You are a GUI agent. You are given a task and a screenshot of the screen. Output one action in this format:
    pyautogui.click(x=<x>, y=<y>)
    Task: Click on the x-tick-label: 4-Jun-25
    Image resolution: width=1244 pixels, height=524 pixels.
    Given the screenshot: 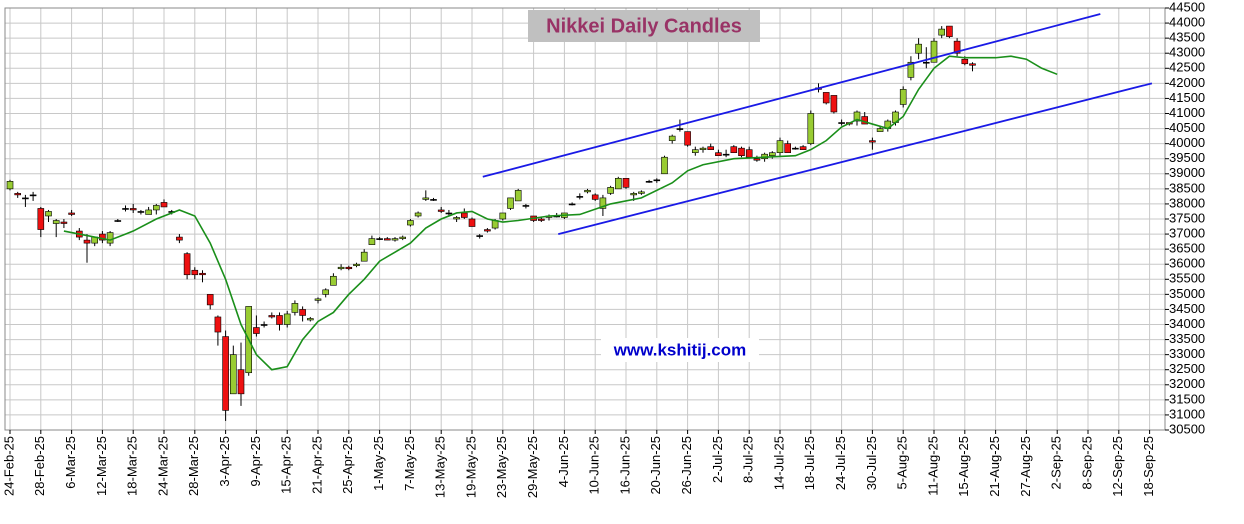 What is the action you would take?
    pyautogui.click(x=563, y=461)
    